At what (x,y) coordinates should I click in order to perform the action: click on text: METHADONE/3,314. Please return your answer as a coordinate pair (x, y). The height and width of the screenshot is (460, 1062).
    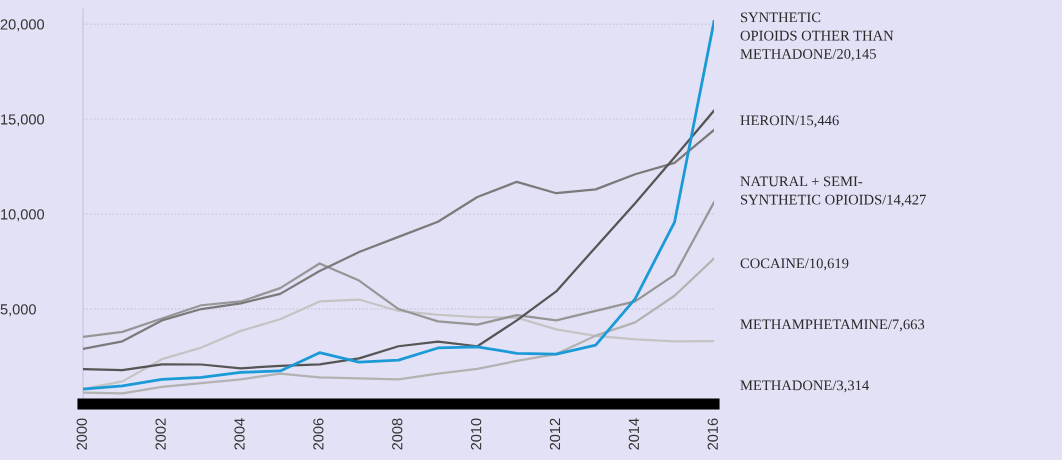
    Looking at the image, I should click on (804, 386).